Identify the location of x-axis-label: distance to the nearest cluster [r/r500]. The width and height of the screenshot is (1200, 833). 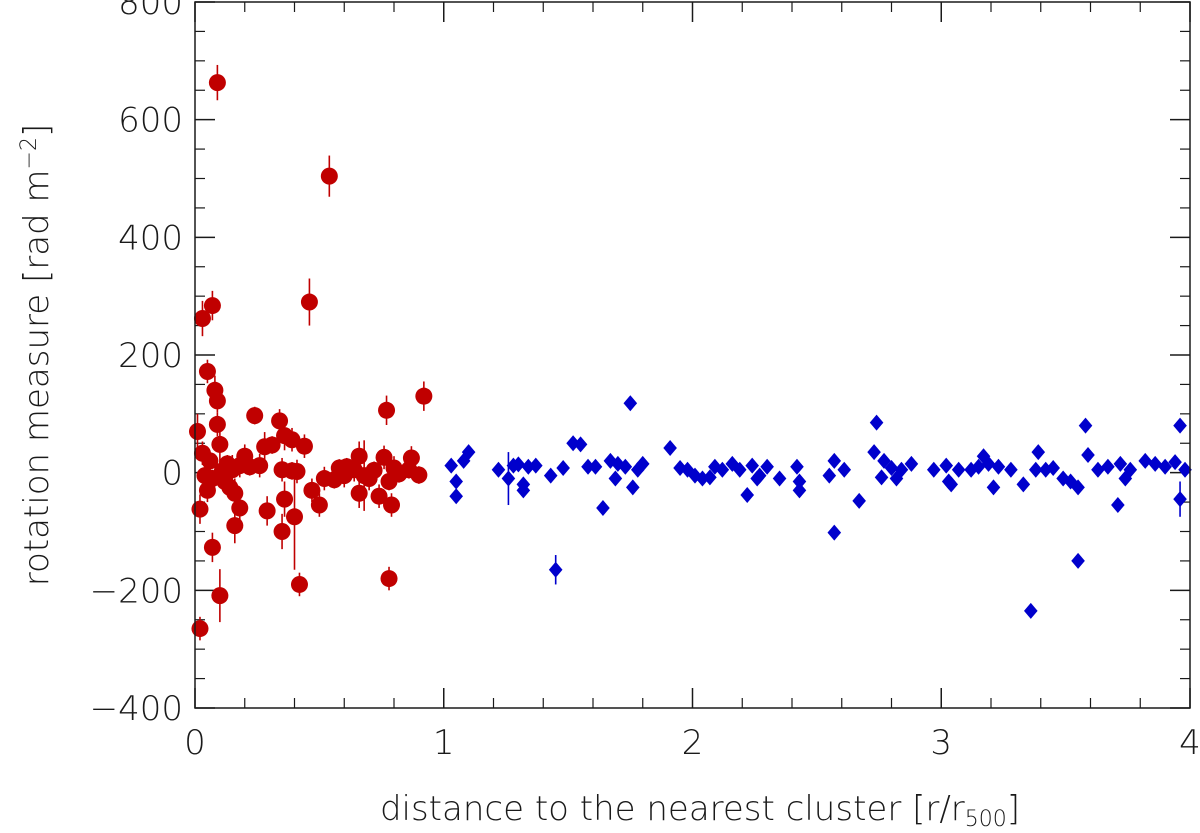
(700, 810).